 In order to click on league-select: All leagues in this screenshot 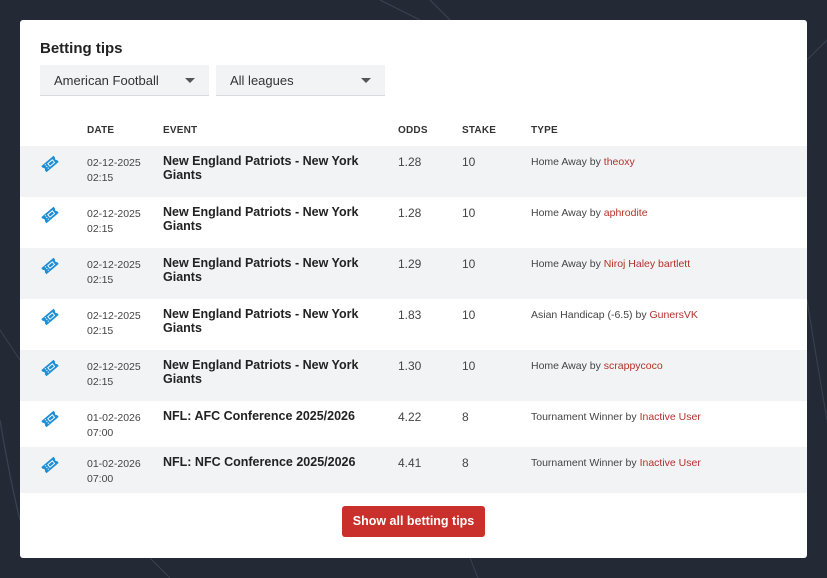, I will do `click(300, 80)`.